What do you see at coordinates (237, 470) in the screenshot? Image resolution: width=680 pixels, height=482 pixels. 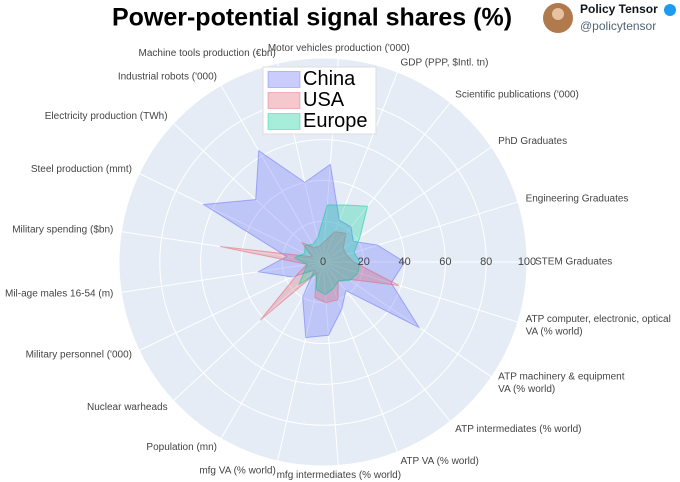 I see `category-label: mfg VA (% world)` at bounding box center [237, 470].